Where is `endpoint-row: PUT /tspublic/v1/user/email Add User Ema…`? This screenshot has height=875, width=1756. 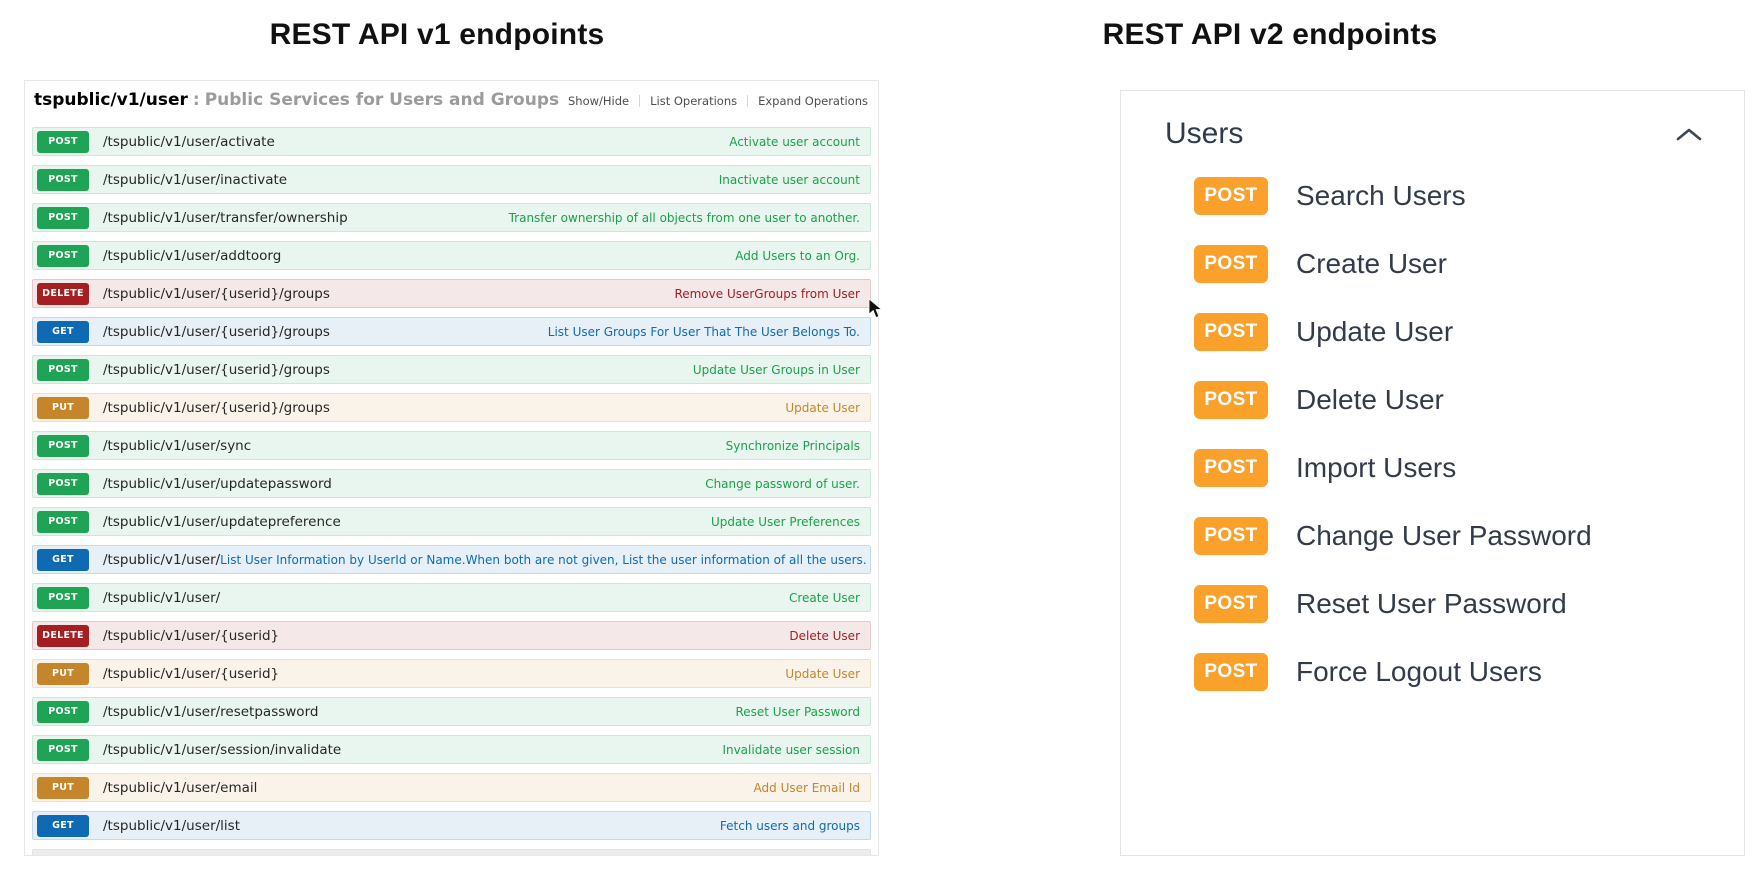 endpoint-row: PUT /tspublic/v1/user/email Add User Ema… is located at coordinates (451, 787).